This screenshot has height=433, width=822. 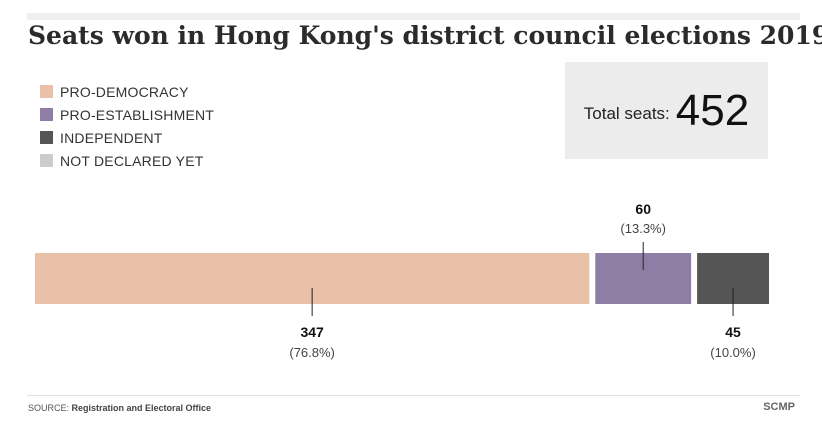 What do you see at coordinates (312, 332) in the screenshot?
I see `data-label-value: 347` at bounding box center [312, 332].